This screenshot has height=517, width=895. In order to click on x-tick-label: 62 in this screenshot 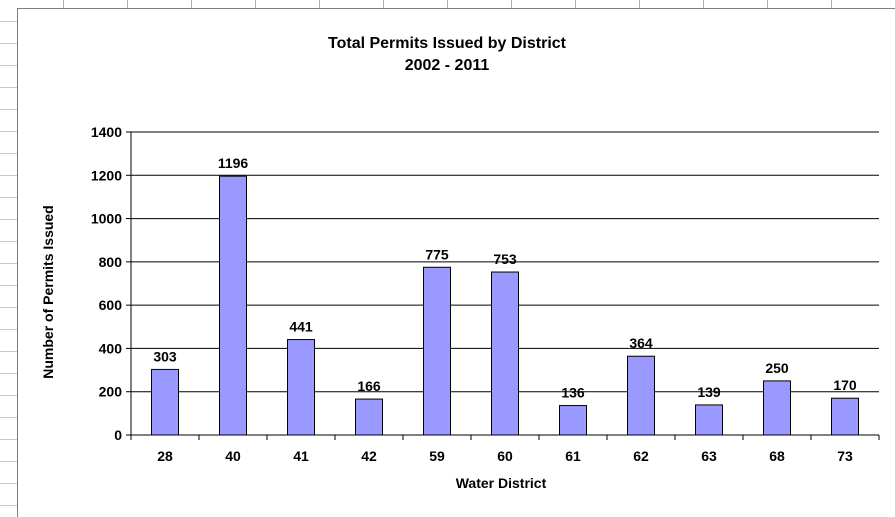, I will do `click(641, 456)`.